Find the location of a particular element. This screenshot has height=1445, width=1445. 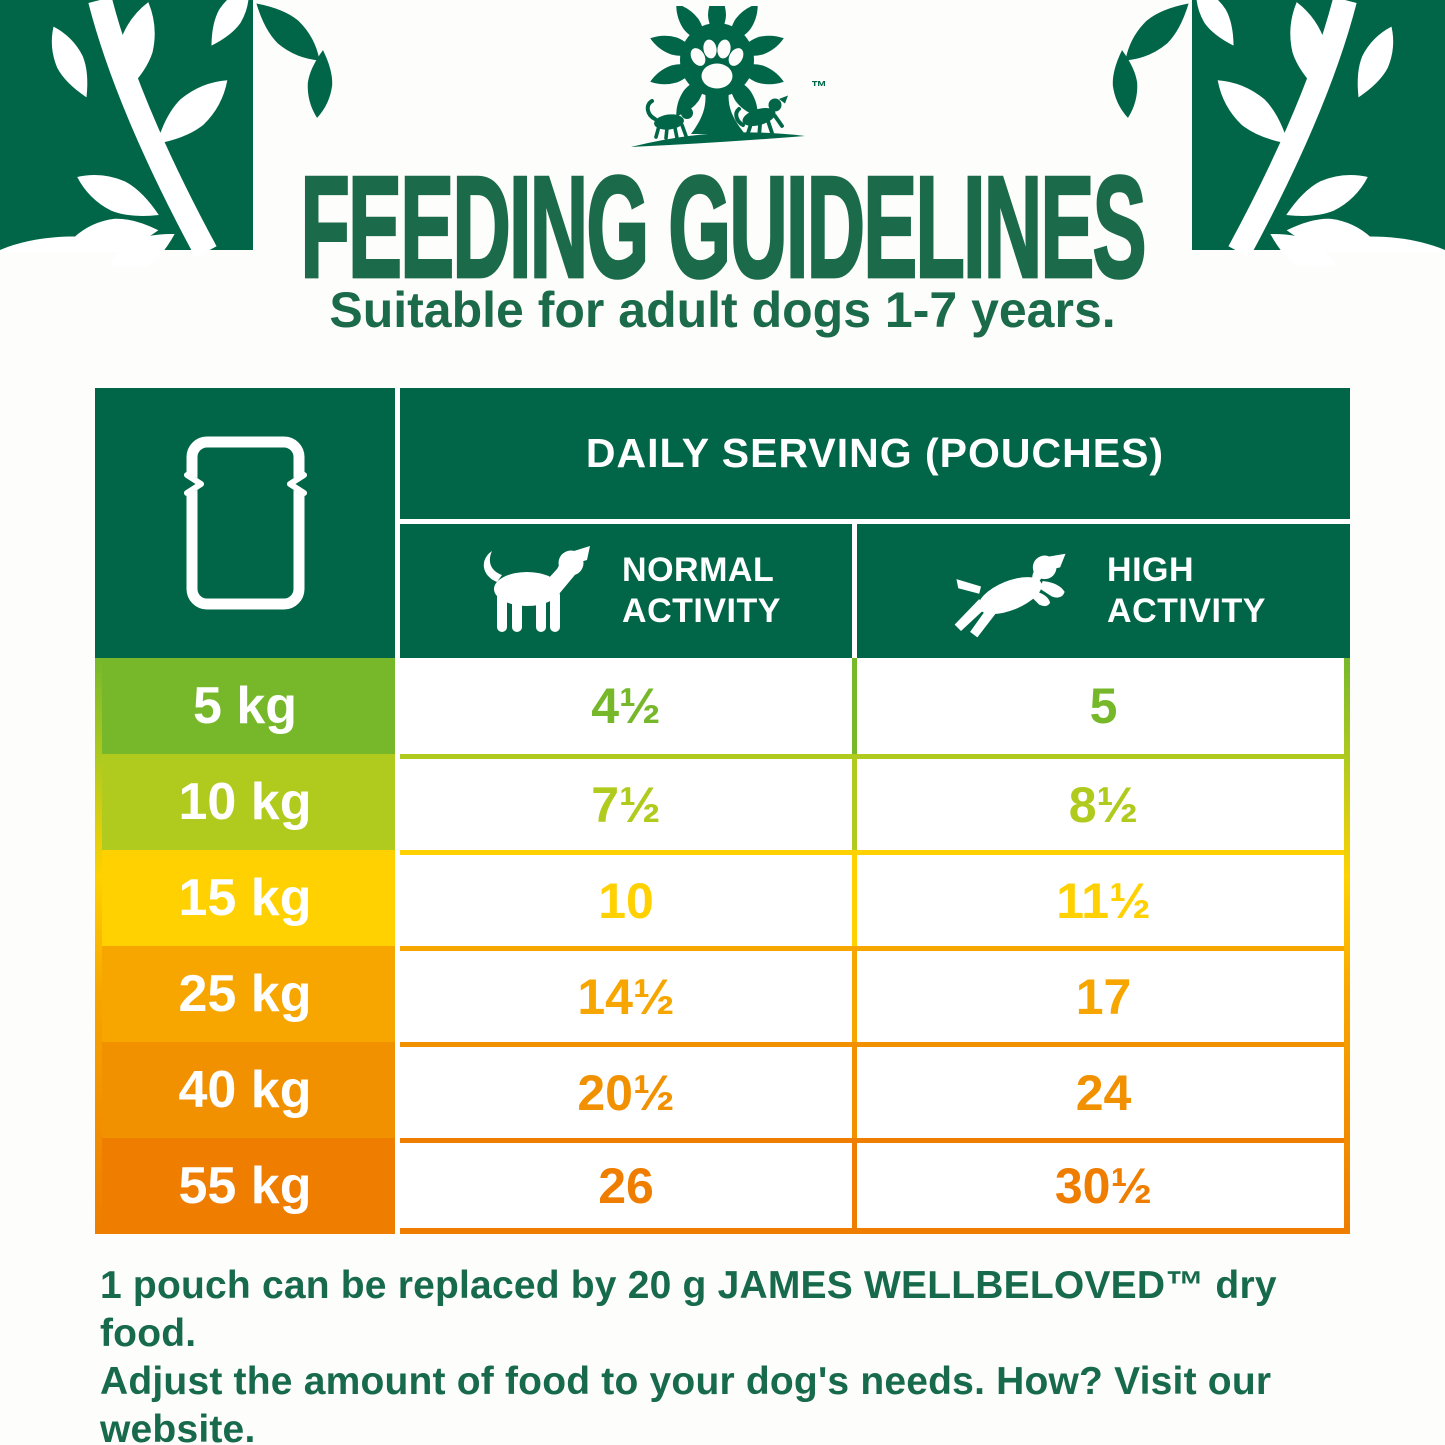

normal-value-cell: 10 is located at coordinates (628, 898).